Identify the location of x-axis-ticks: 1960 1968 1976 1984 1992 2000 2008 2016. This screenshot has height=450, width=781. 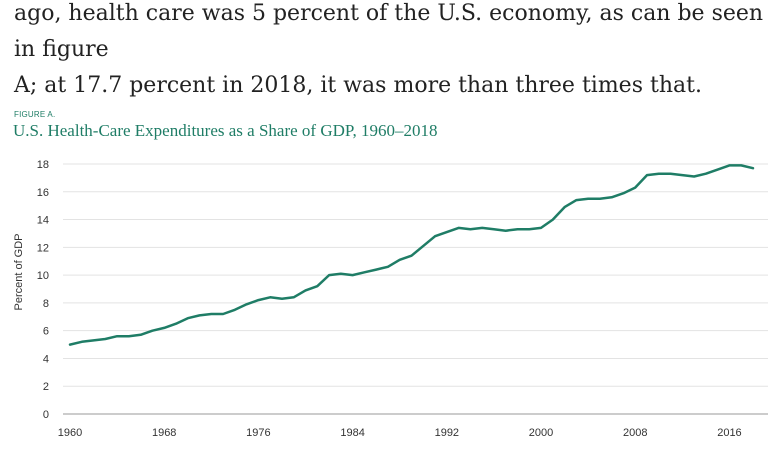
(400, 433).